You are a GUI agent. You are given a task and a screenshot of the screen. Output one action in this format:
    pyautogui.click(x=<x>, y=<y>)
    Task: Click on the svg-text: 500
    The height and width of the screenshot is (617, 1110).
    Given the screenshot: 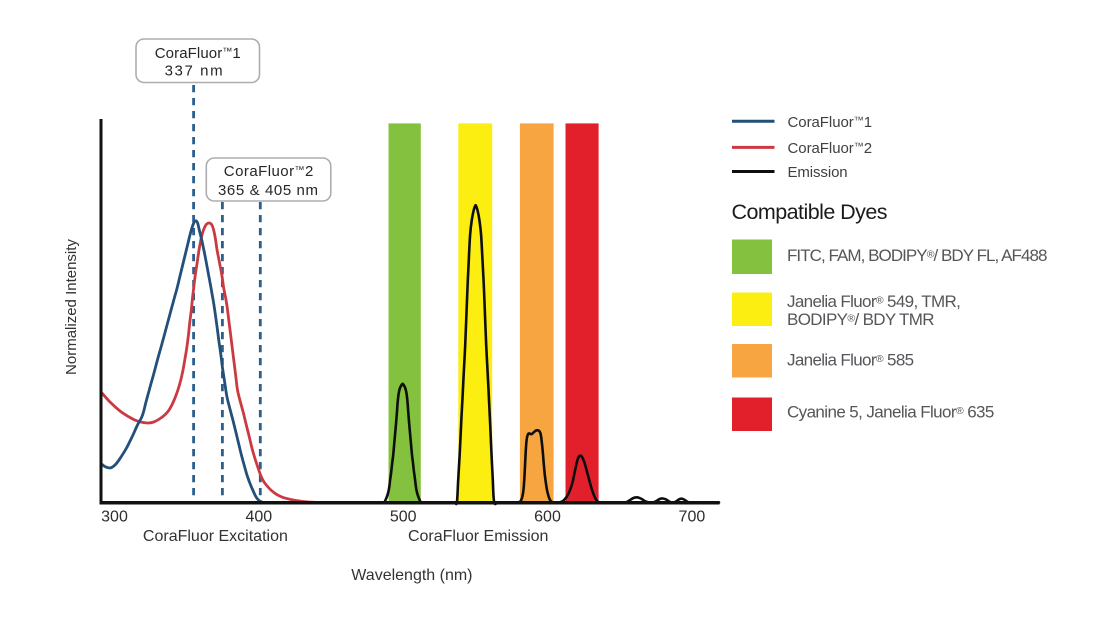 What is the action you would take?
    pyautogui.click(x=403, y=517)
    